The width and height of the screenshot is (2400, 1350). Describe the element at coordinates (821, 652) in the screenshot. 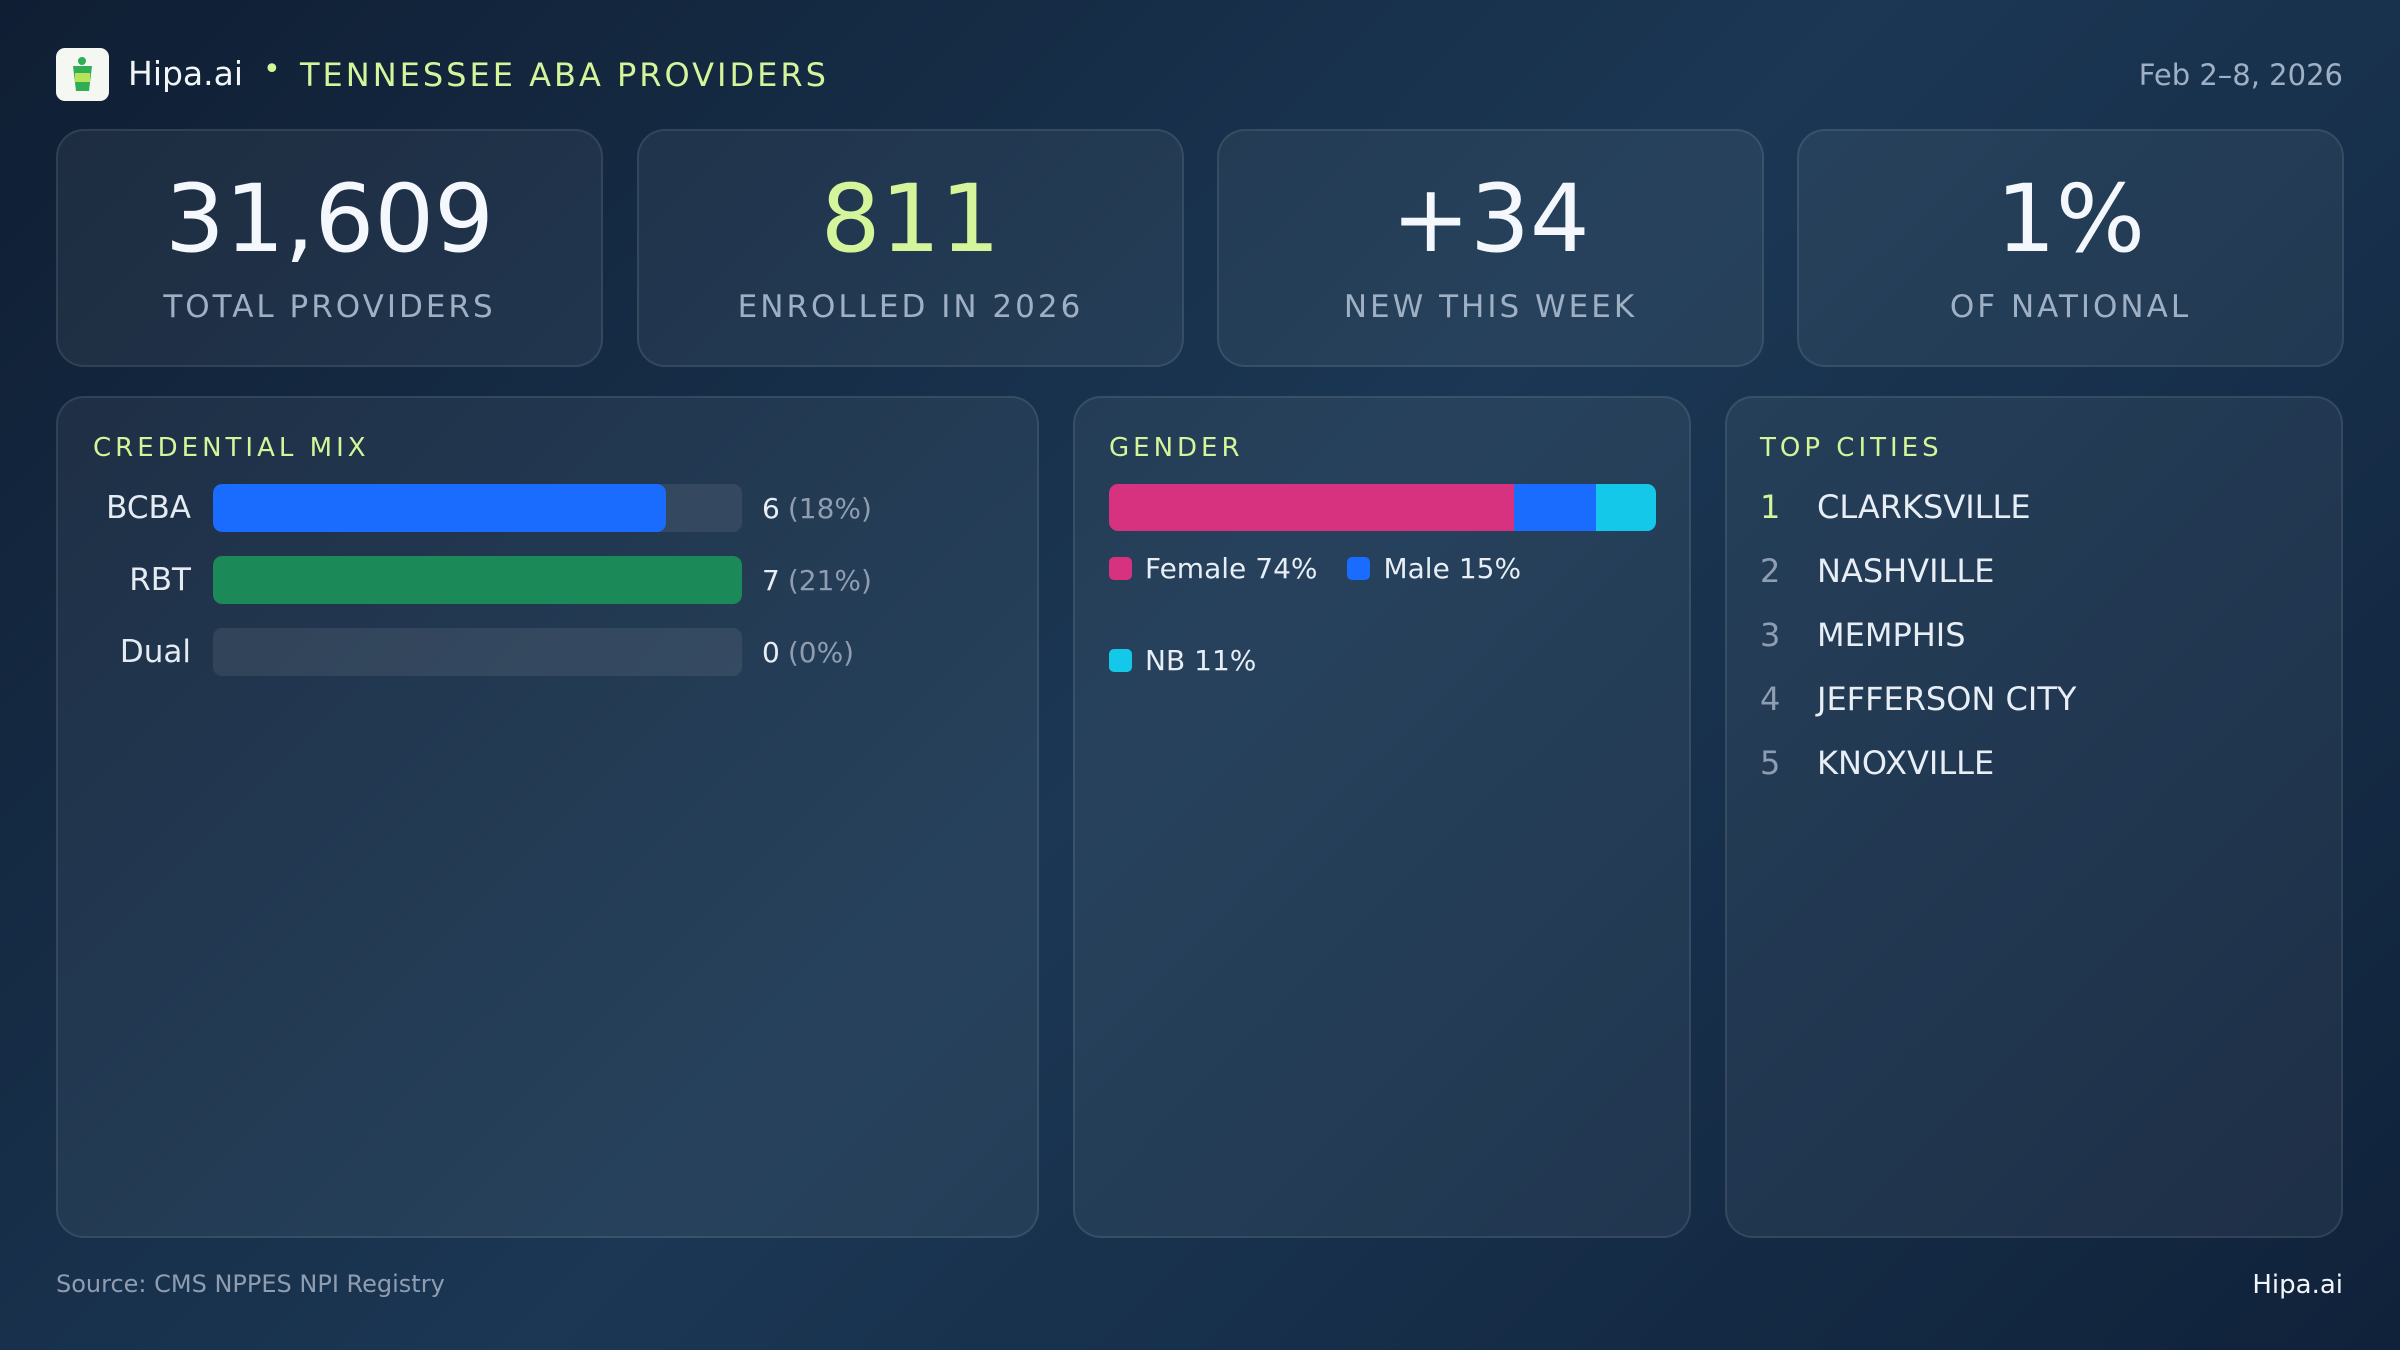

I see `share: (0%)` at that location.